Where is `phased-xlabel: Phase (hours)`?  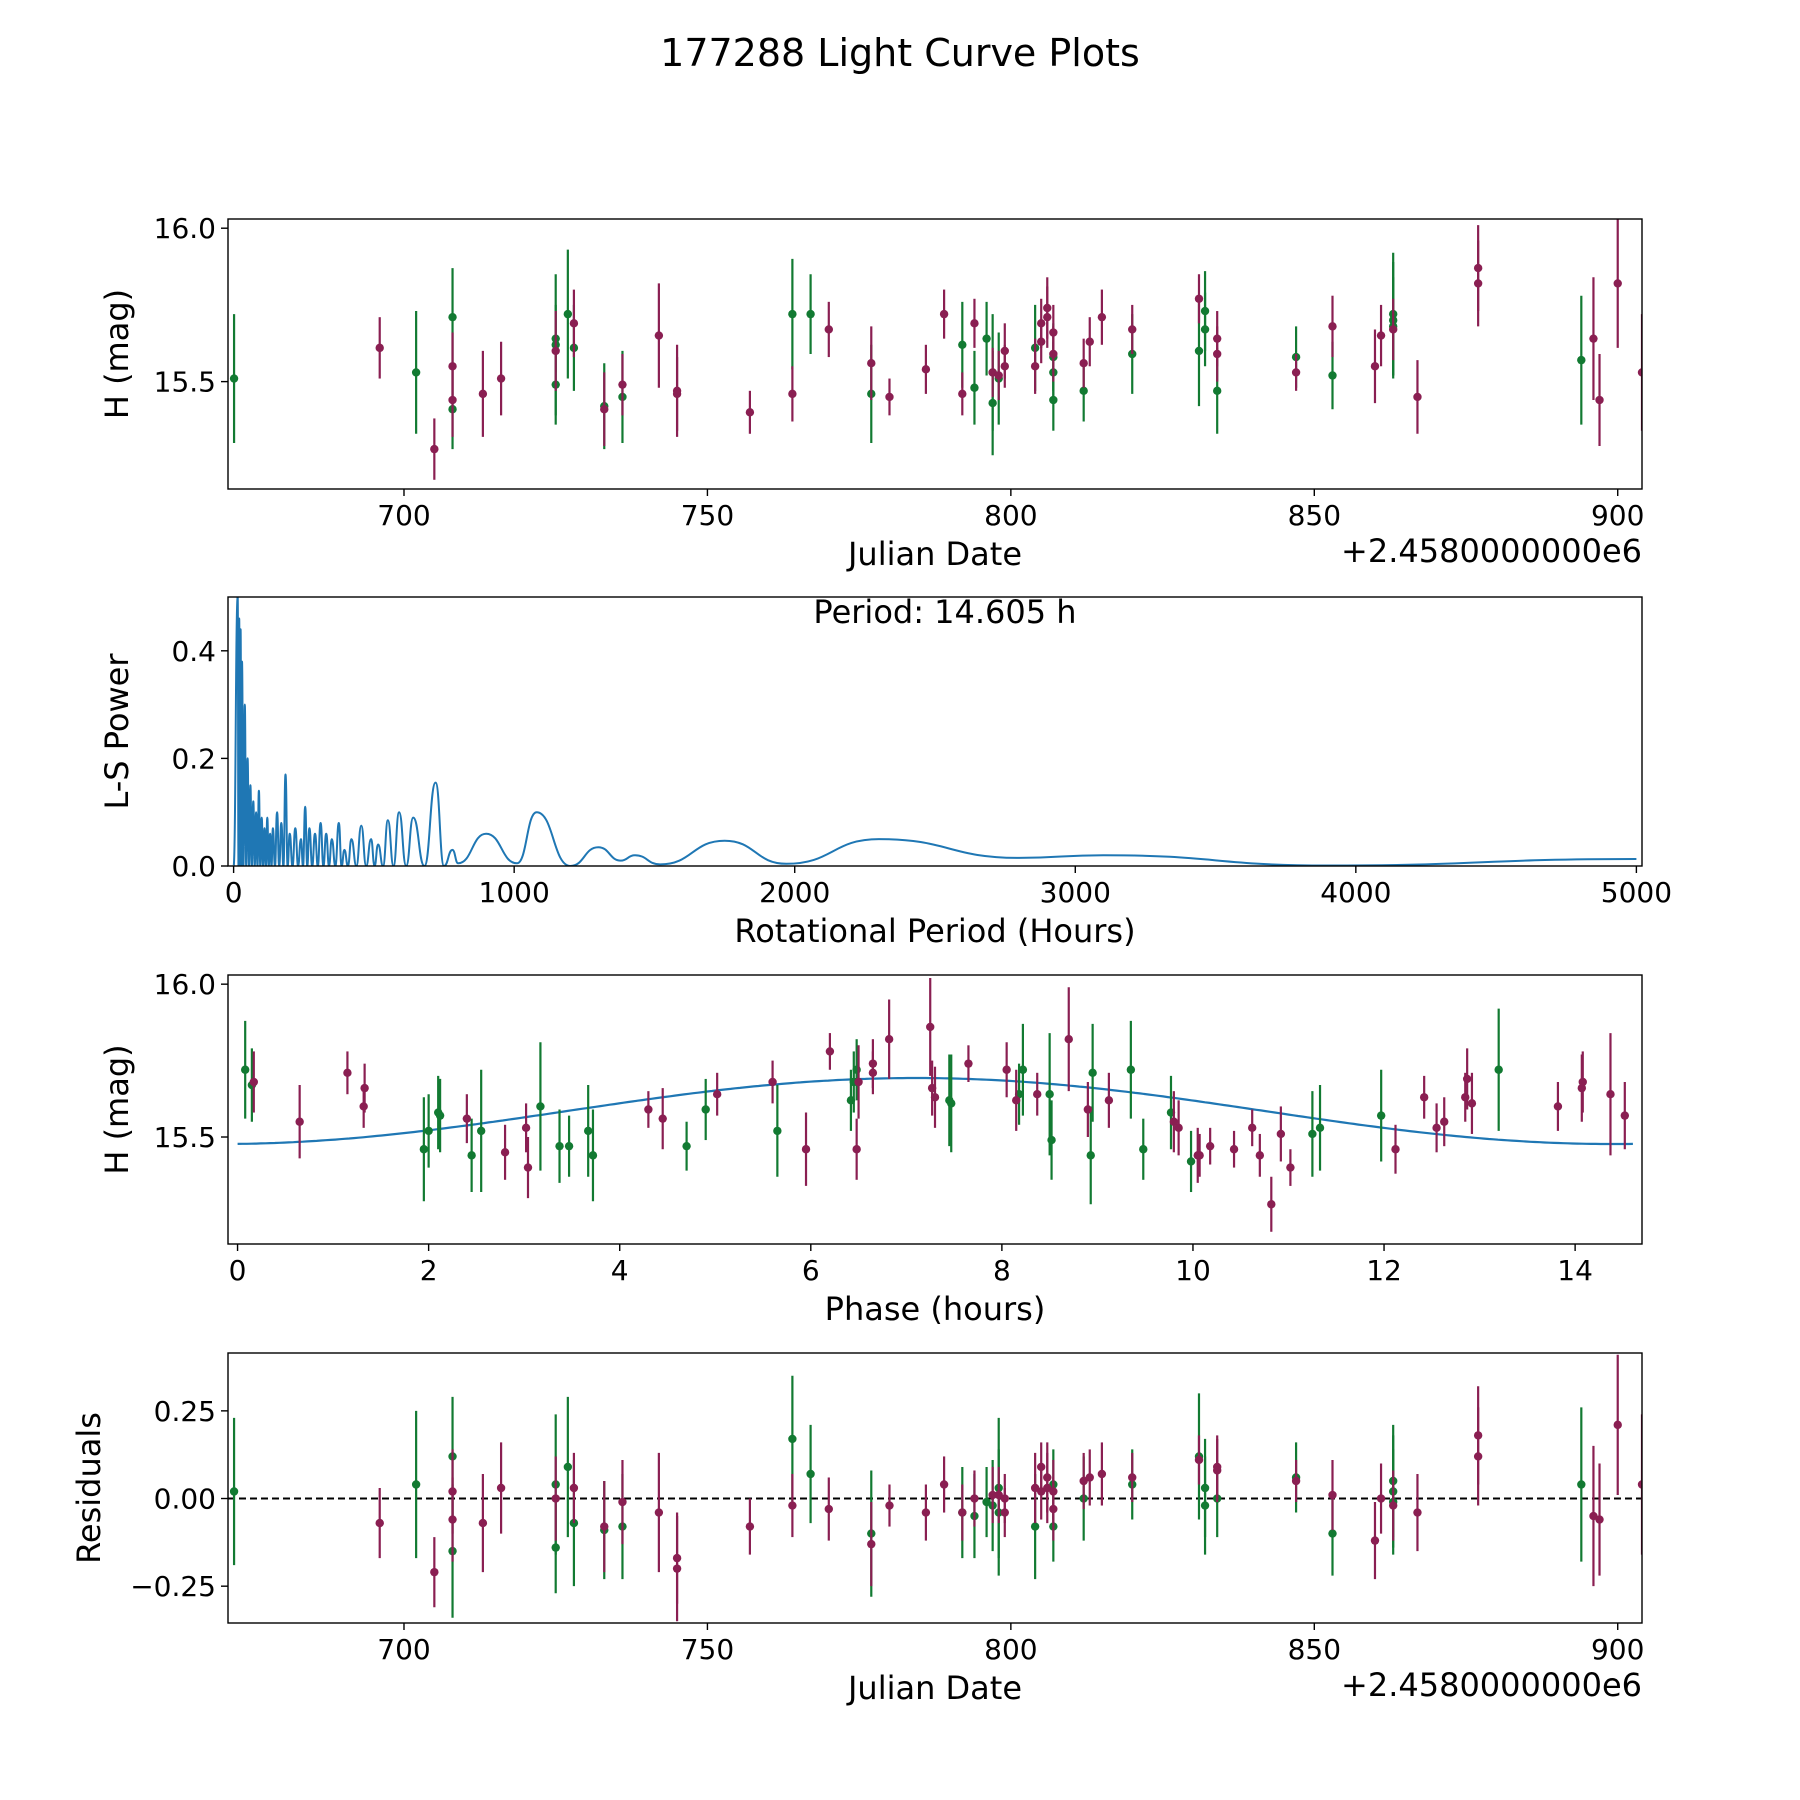 phased-xlabel: Phase (hours) is located at coordinates (935, 1309).